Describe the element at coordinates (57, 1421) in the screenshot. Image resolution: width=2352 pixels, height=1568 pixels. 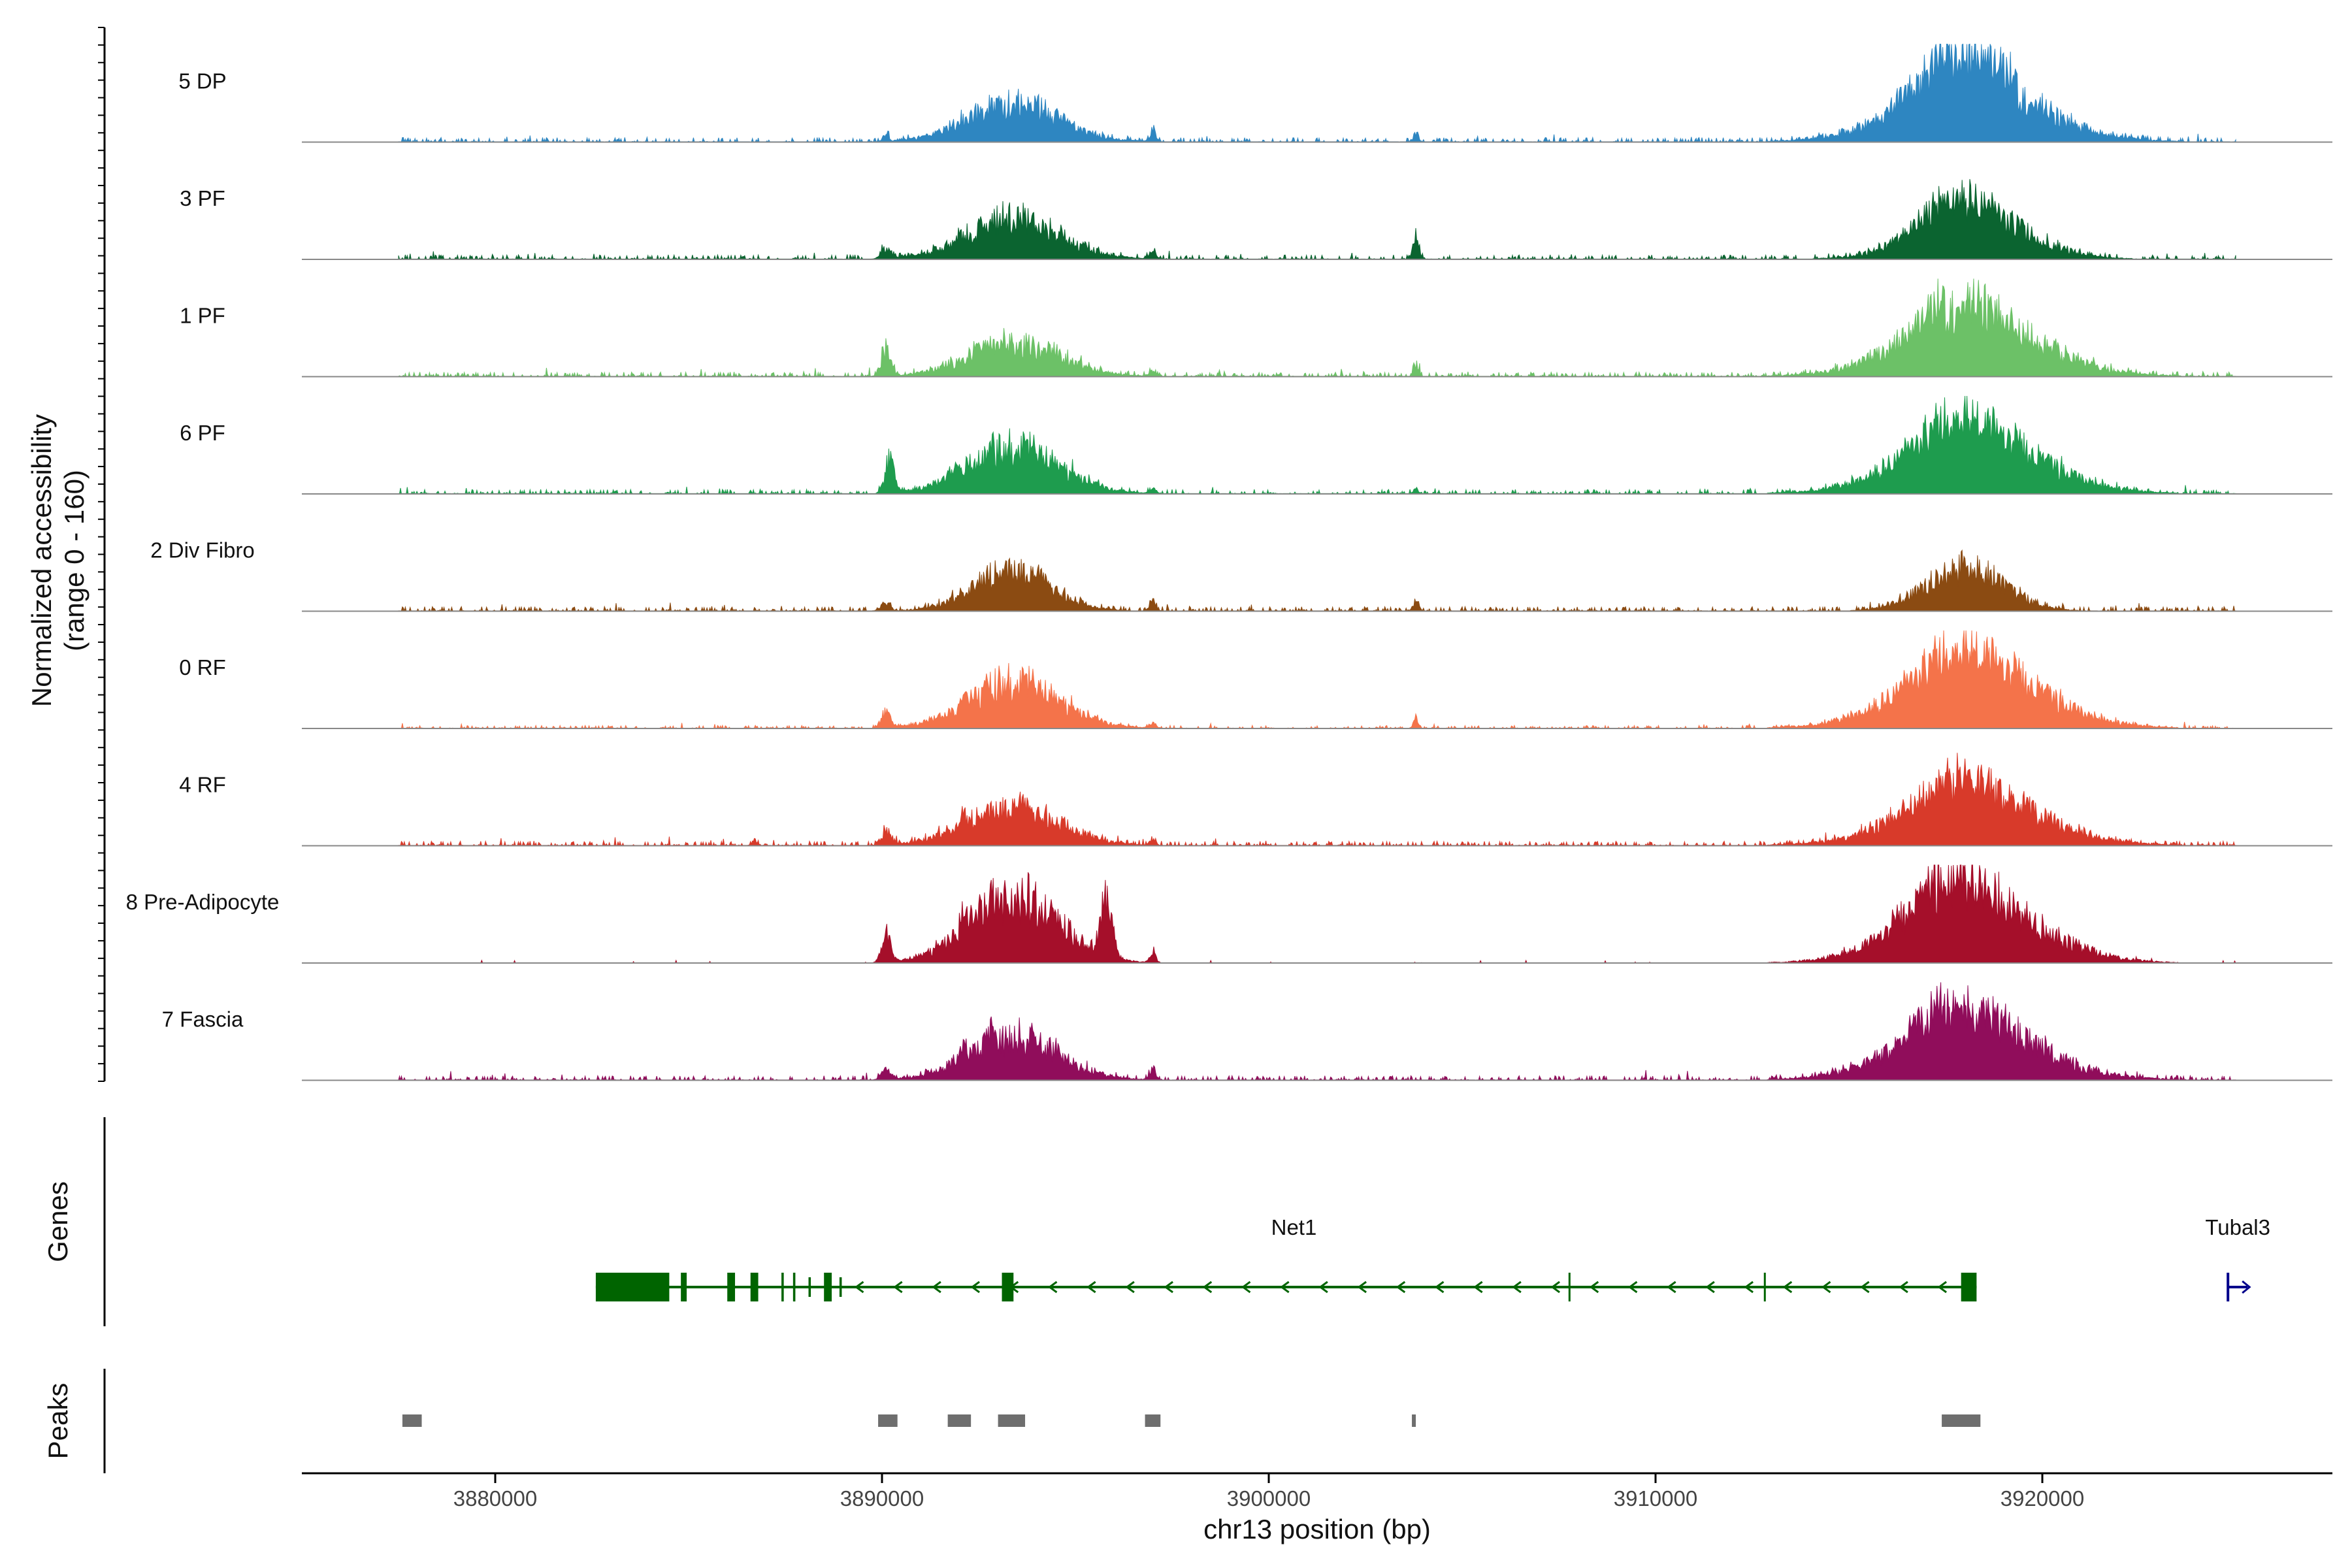
I see `peaks-panel-label: Peaks` at that location.